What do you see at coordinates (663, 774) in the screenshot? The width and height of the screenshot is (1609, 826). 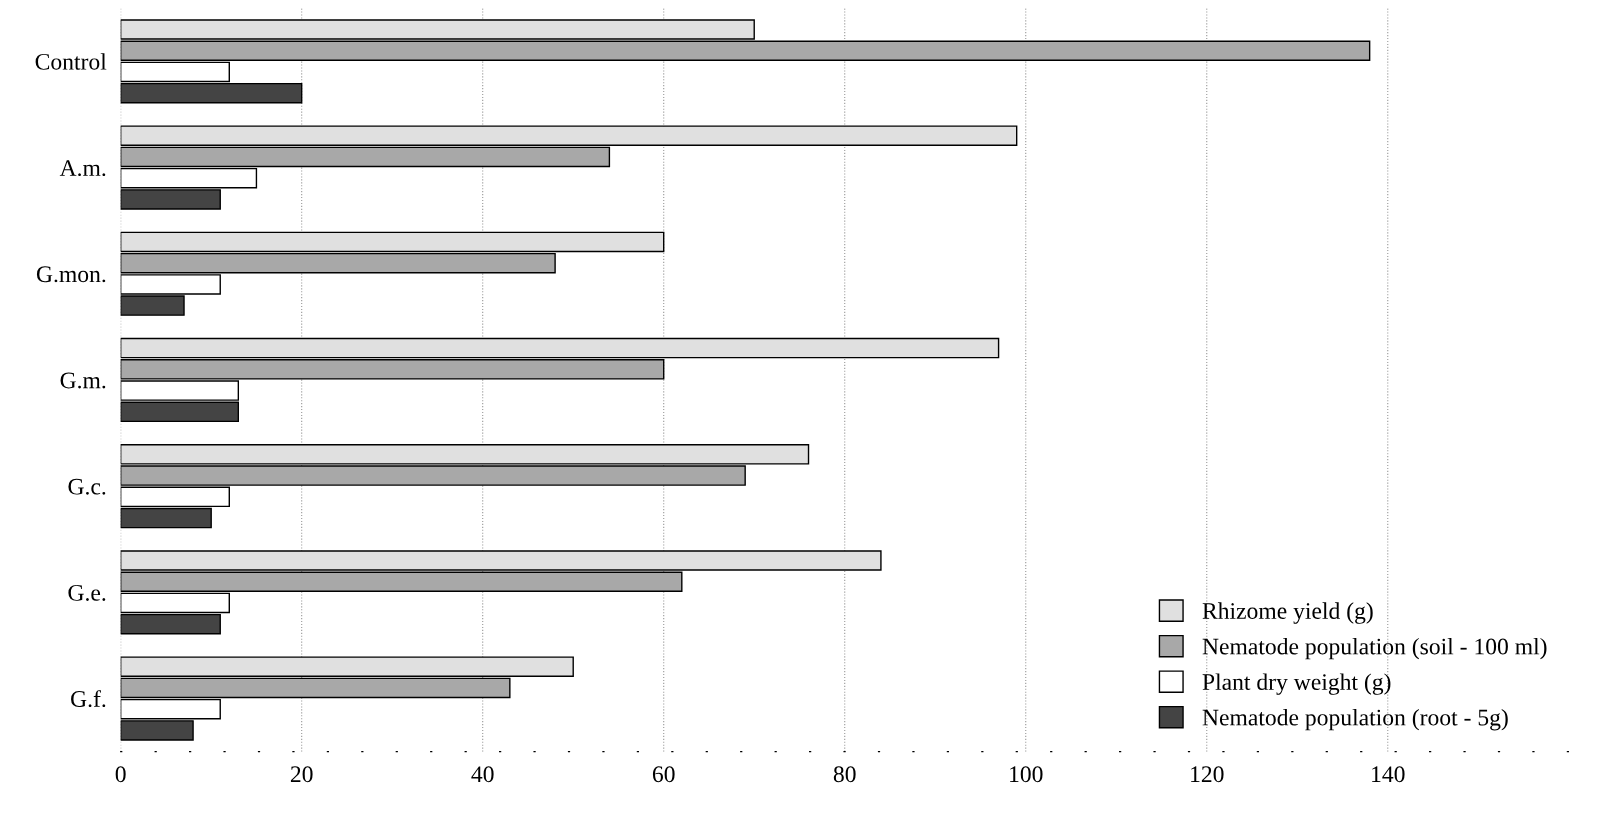 I see `x-tick-label: 60` at bounding box center [663, 774].